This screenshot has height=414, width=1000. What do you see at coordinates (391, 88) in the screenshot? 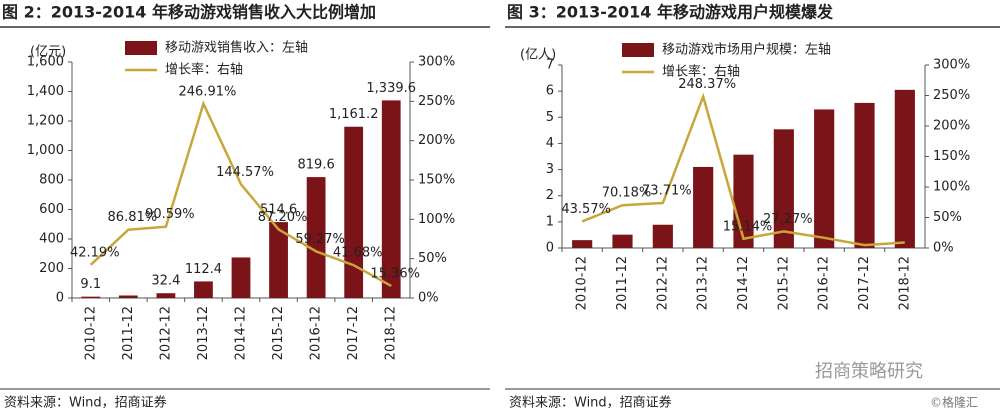
I see `data-label: 1,339.6` at bounding box center [391, 88].